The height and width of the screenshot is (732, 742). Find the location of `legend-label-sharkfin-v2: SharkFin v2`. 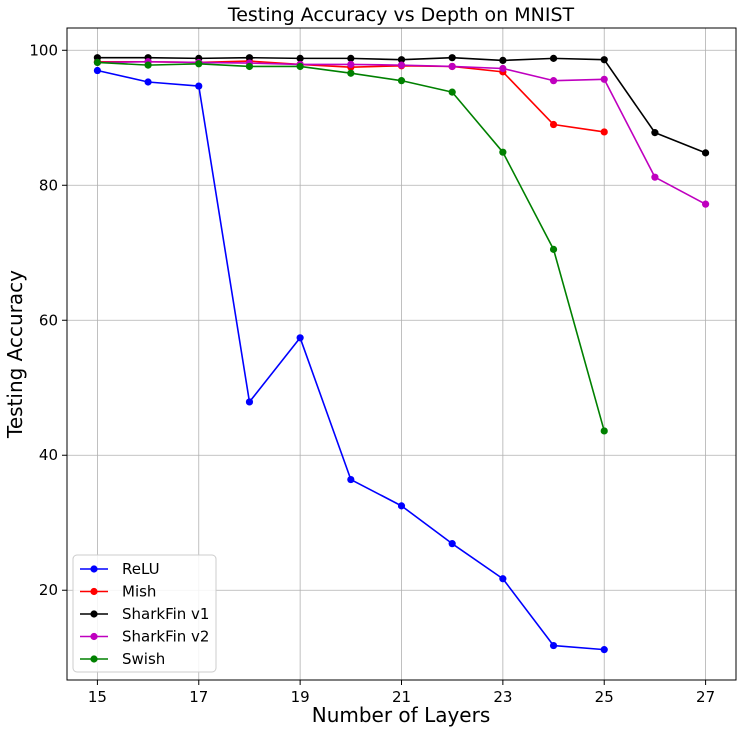

legend-label-sharkfin-v2: SharkFin v2 is located at coordinates (165, 637).